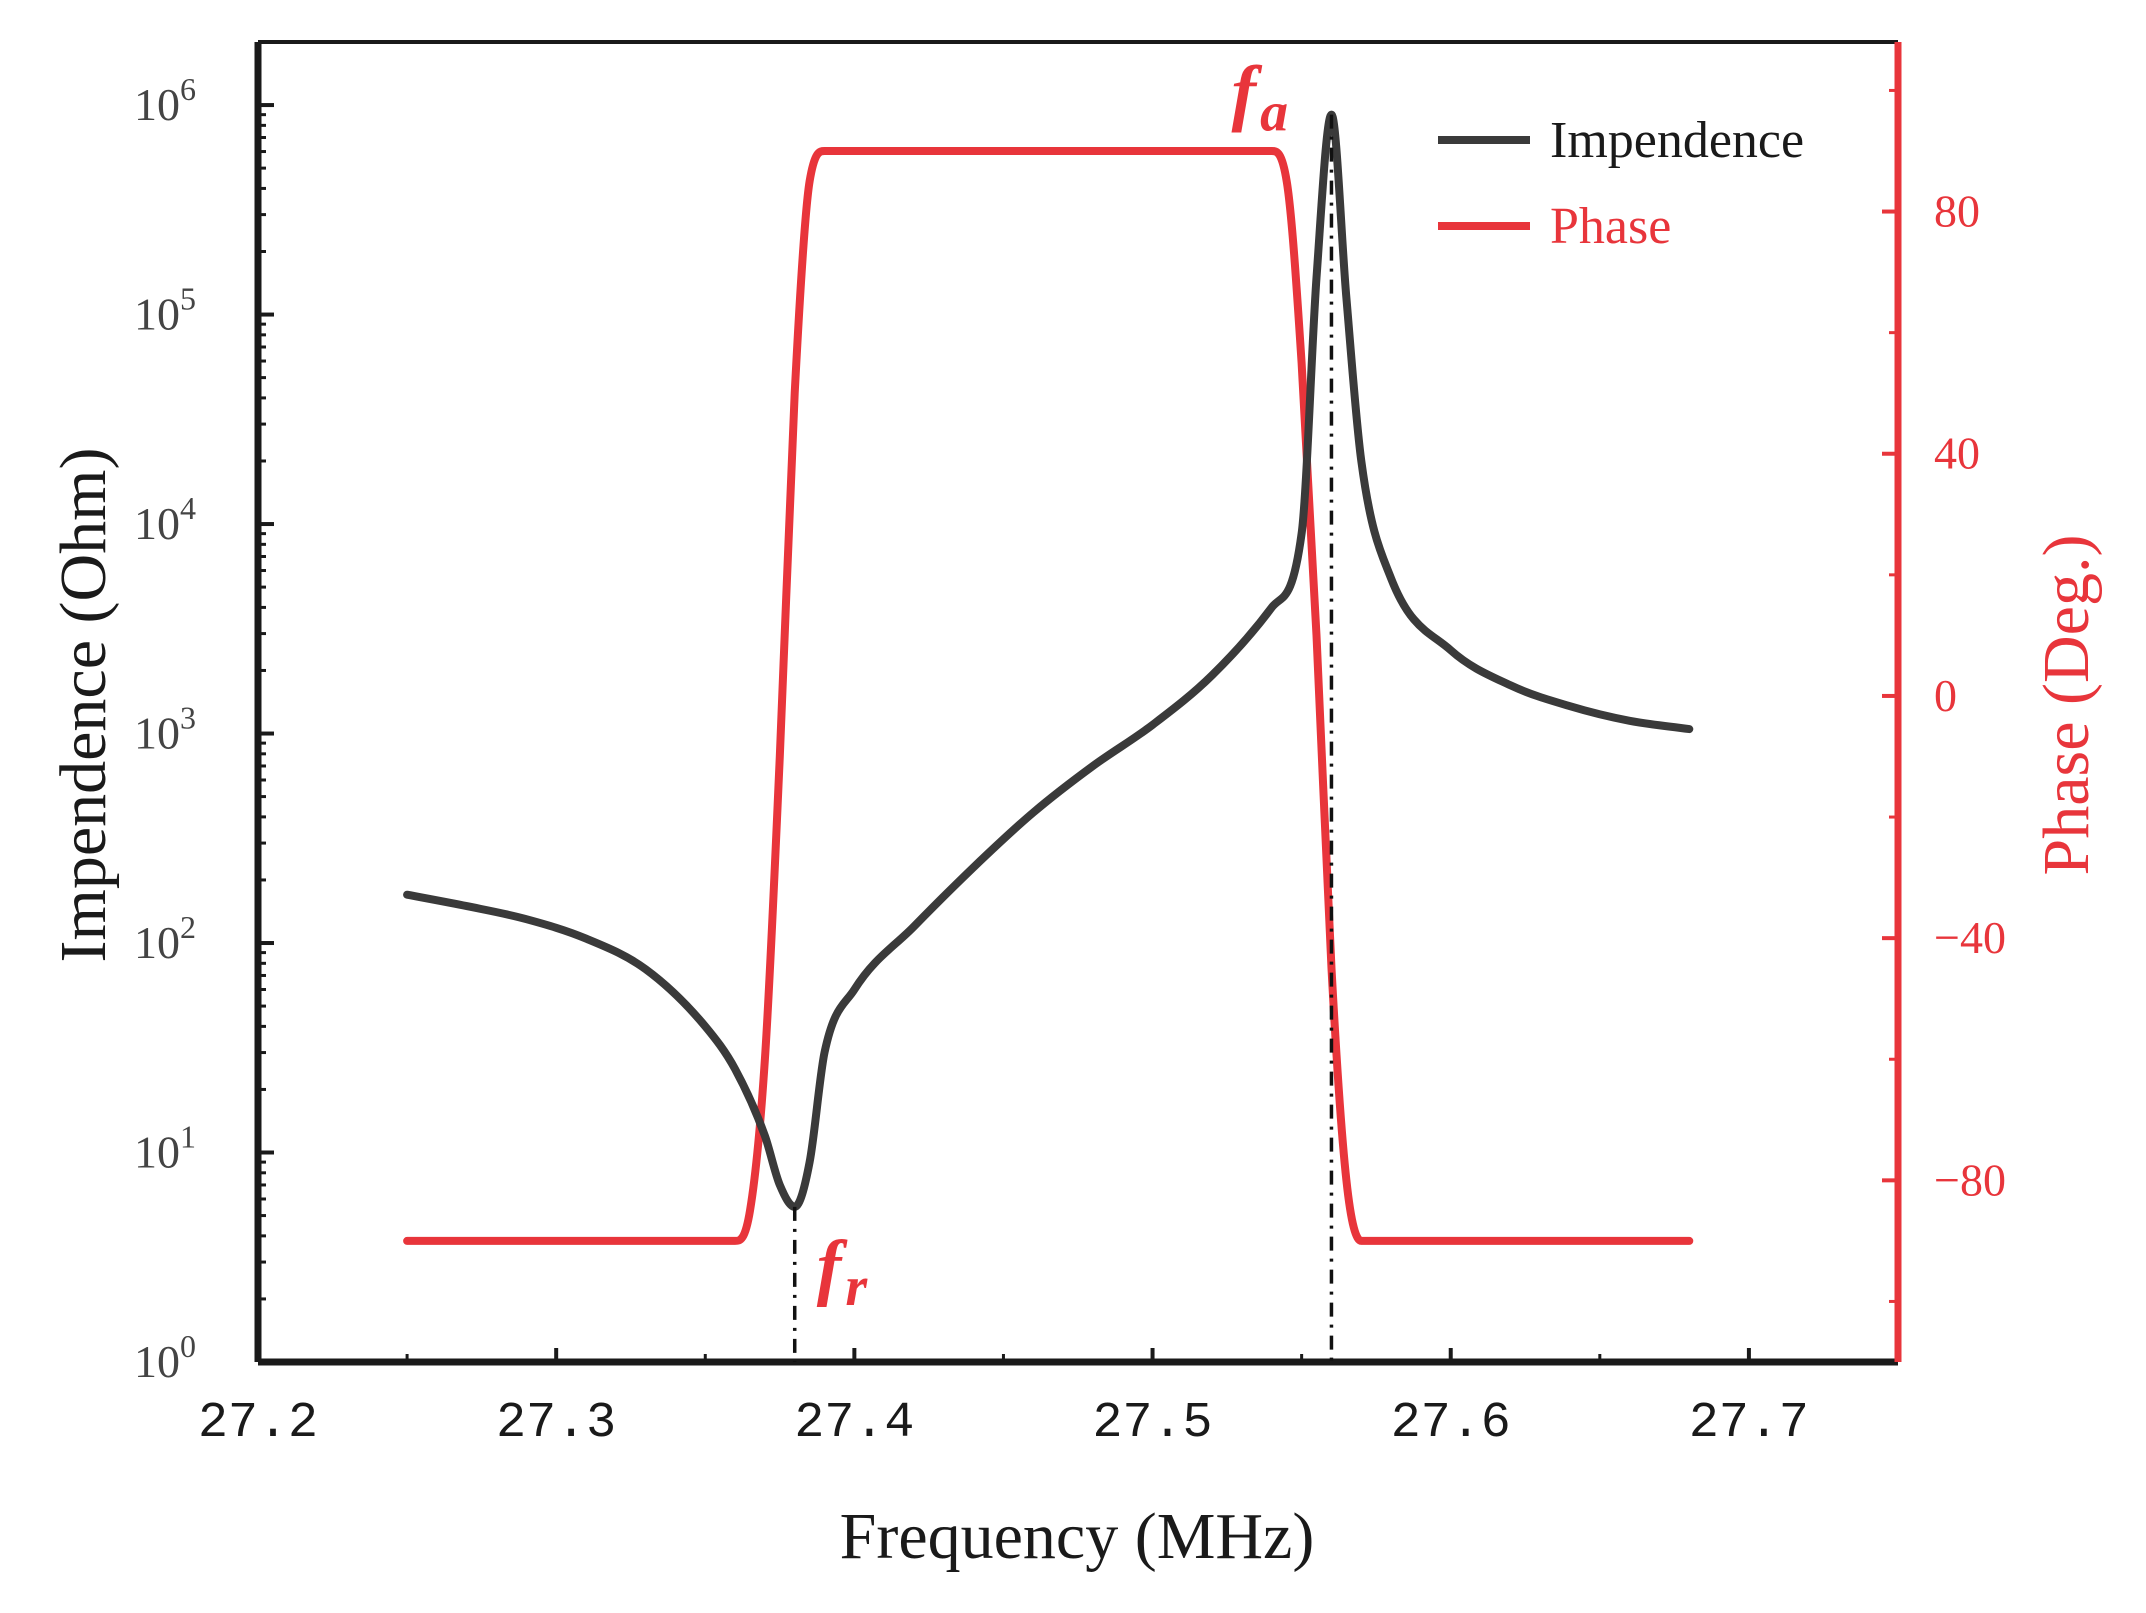 This screenshot has width=2146, height=1613. What do you see at coordinates (165, 938) in the screenshot?
I see `left-y-tick-label: 10²` at bounding box center [165, 938].